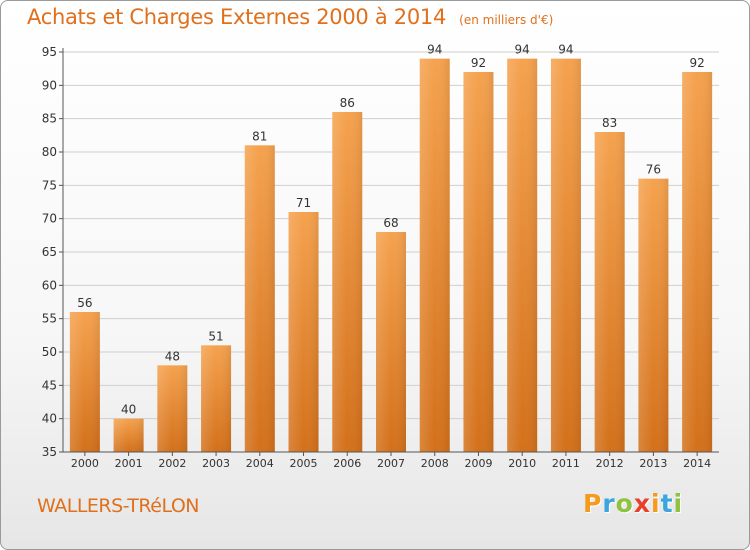  I want to click on logo-letter: x, so click(642, 503).